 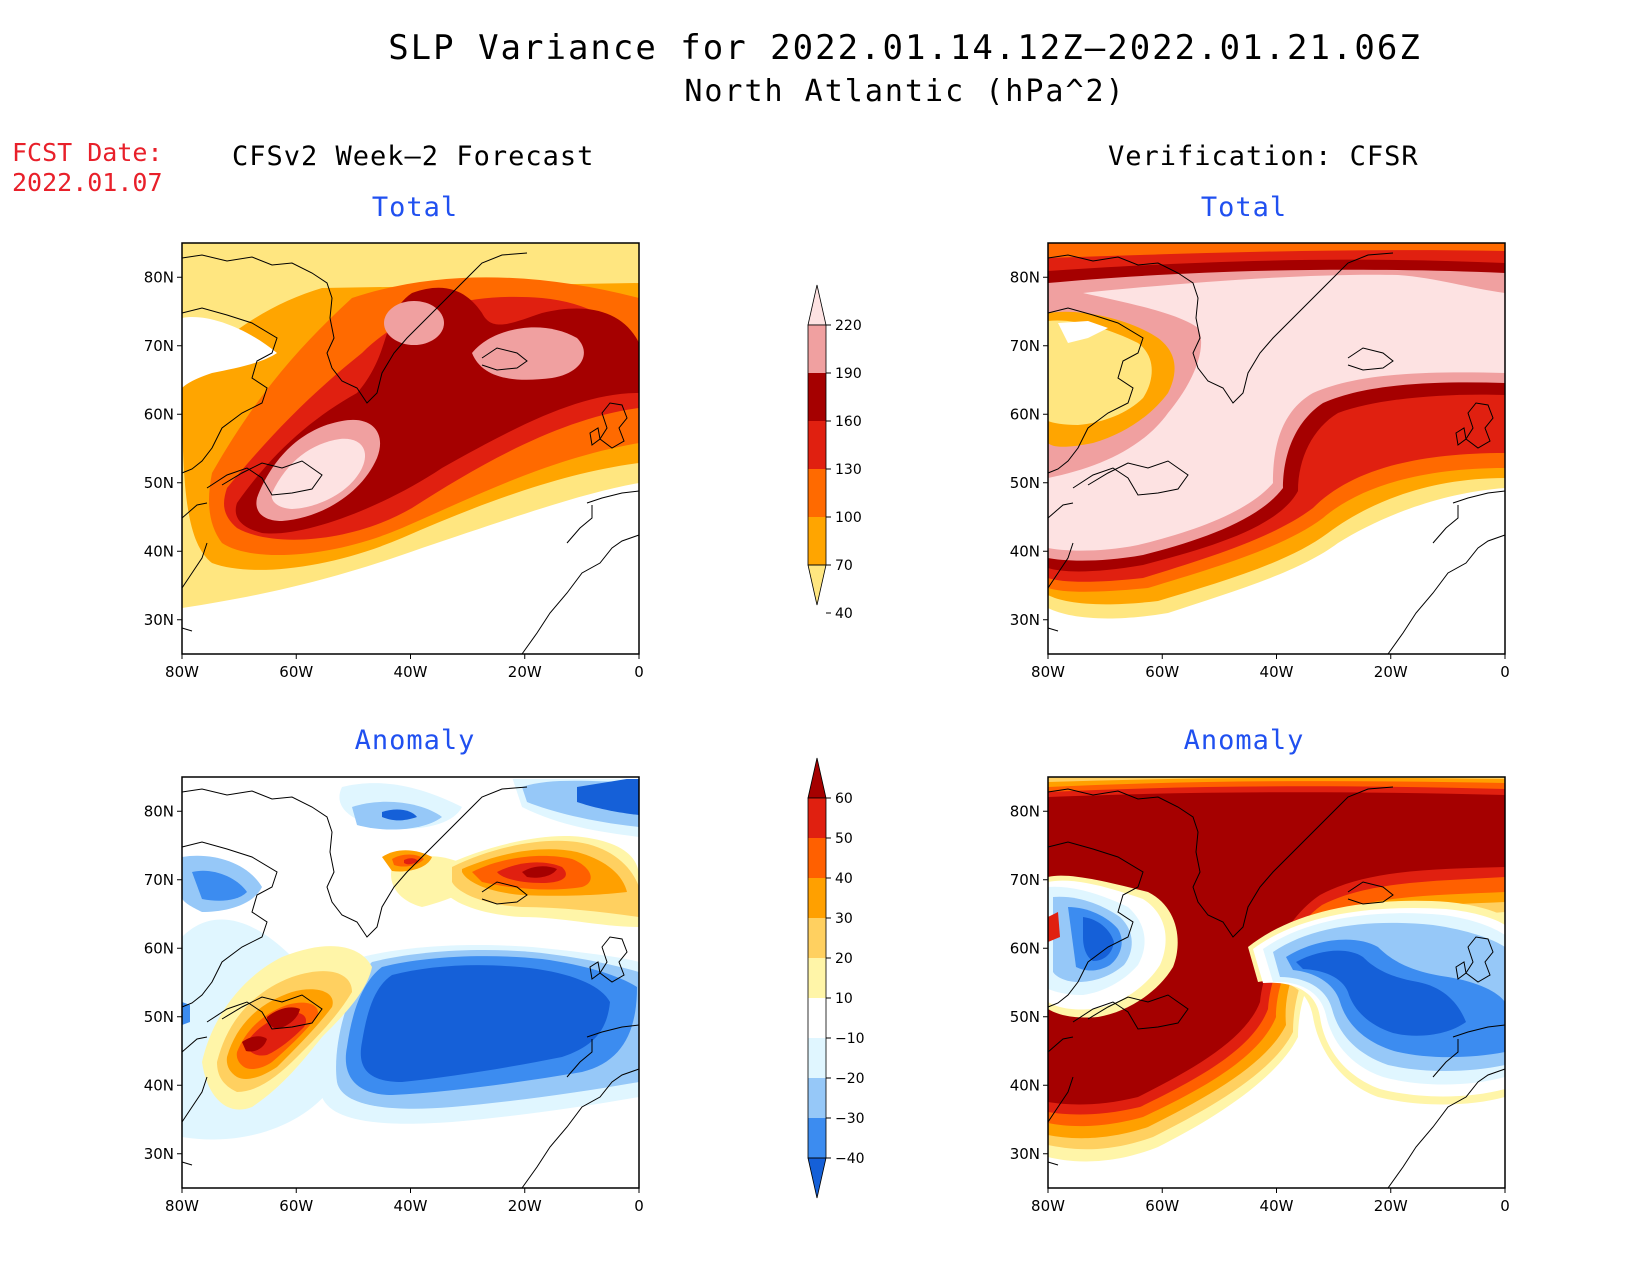 I want to click on colorbar-anomaly: 60 50 40 30 20 10 −10 −20 −30 −40, so click(x=836, y=978).